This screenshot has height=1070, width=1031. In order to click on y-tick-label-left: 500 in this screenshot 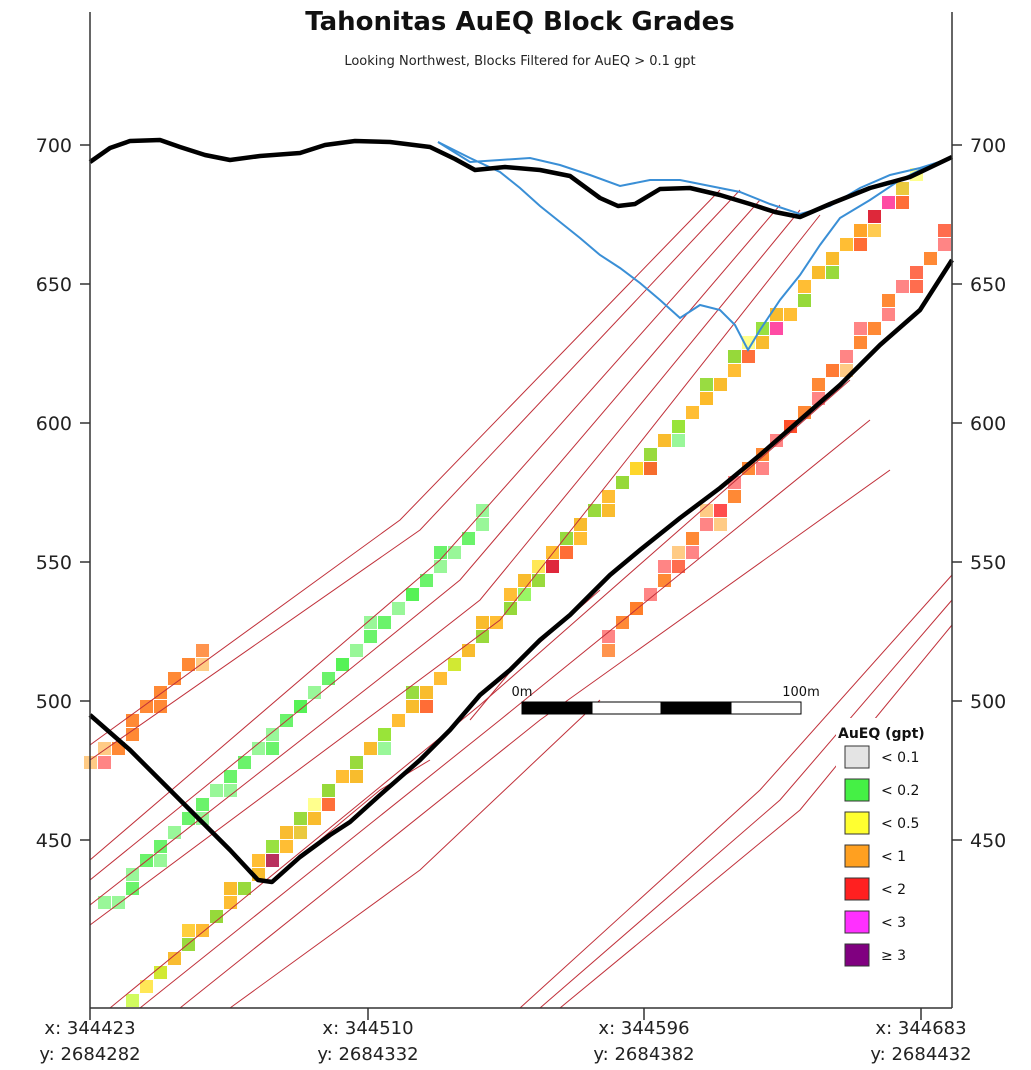, I will do `click(54, 702)`.